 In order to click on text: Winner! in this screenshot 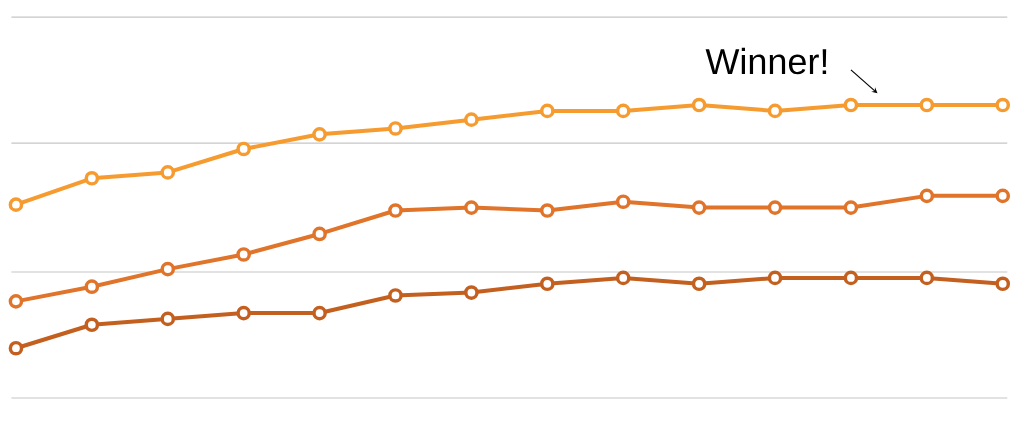, I will do `click(766, 61)`.